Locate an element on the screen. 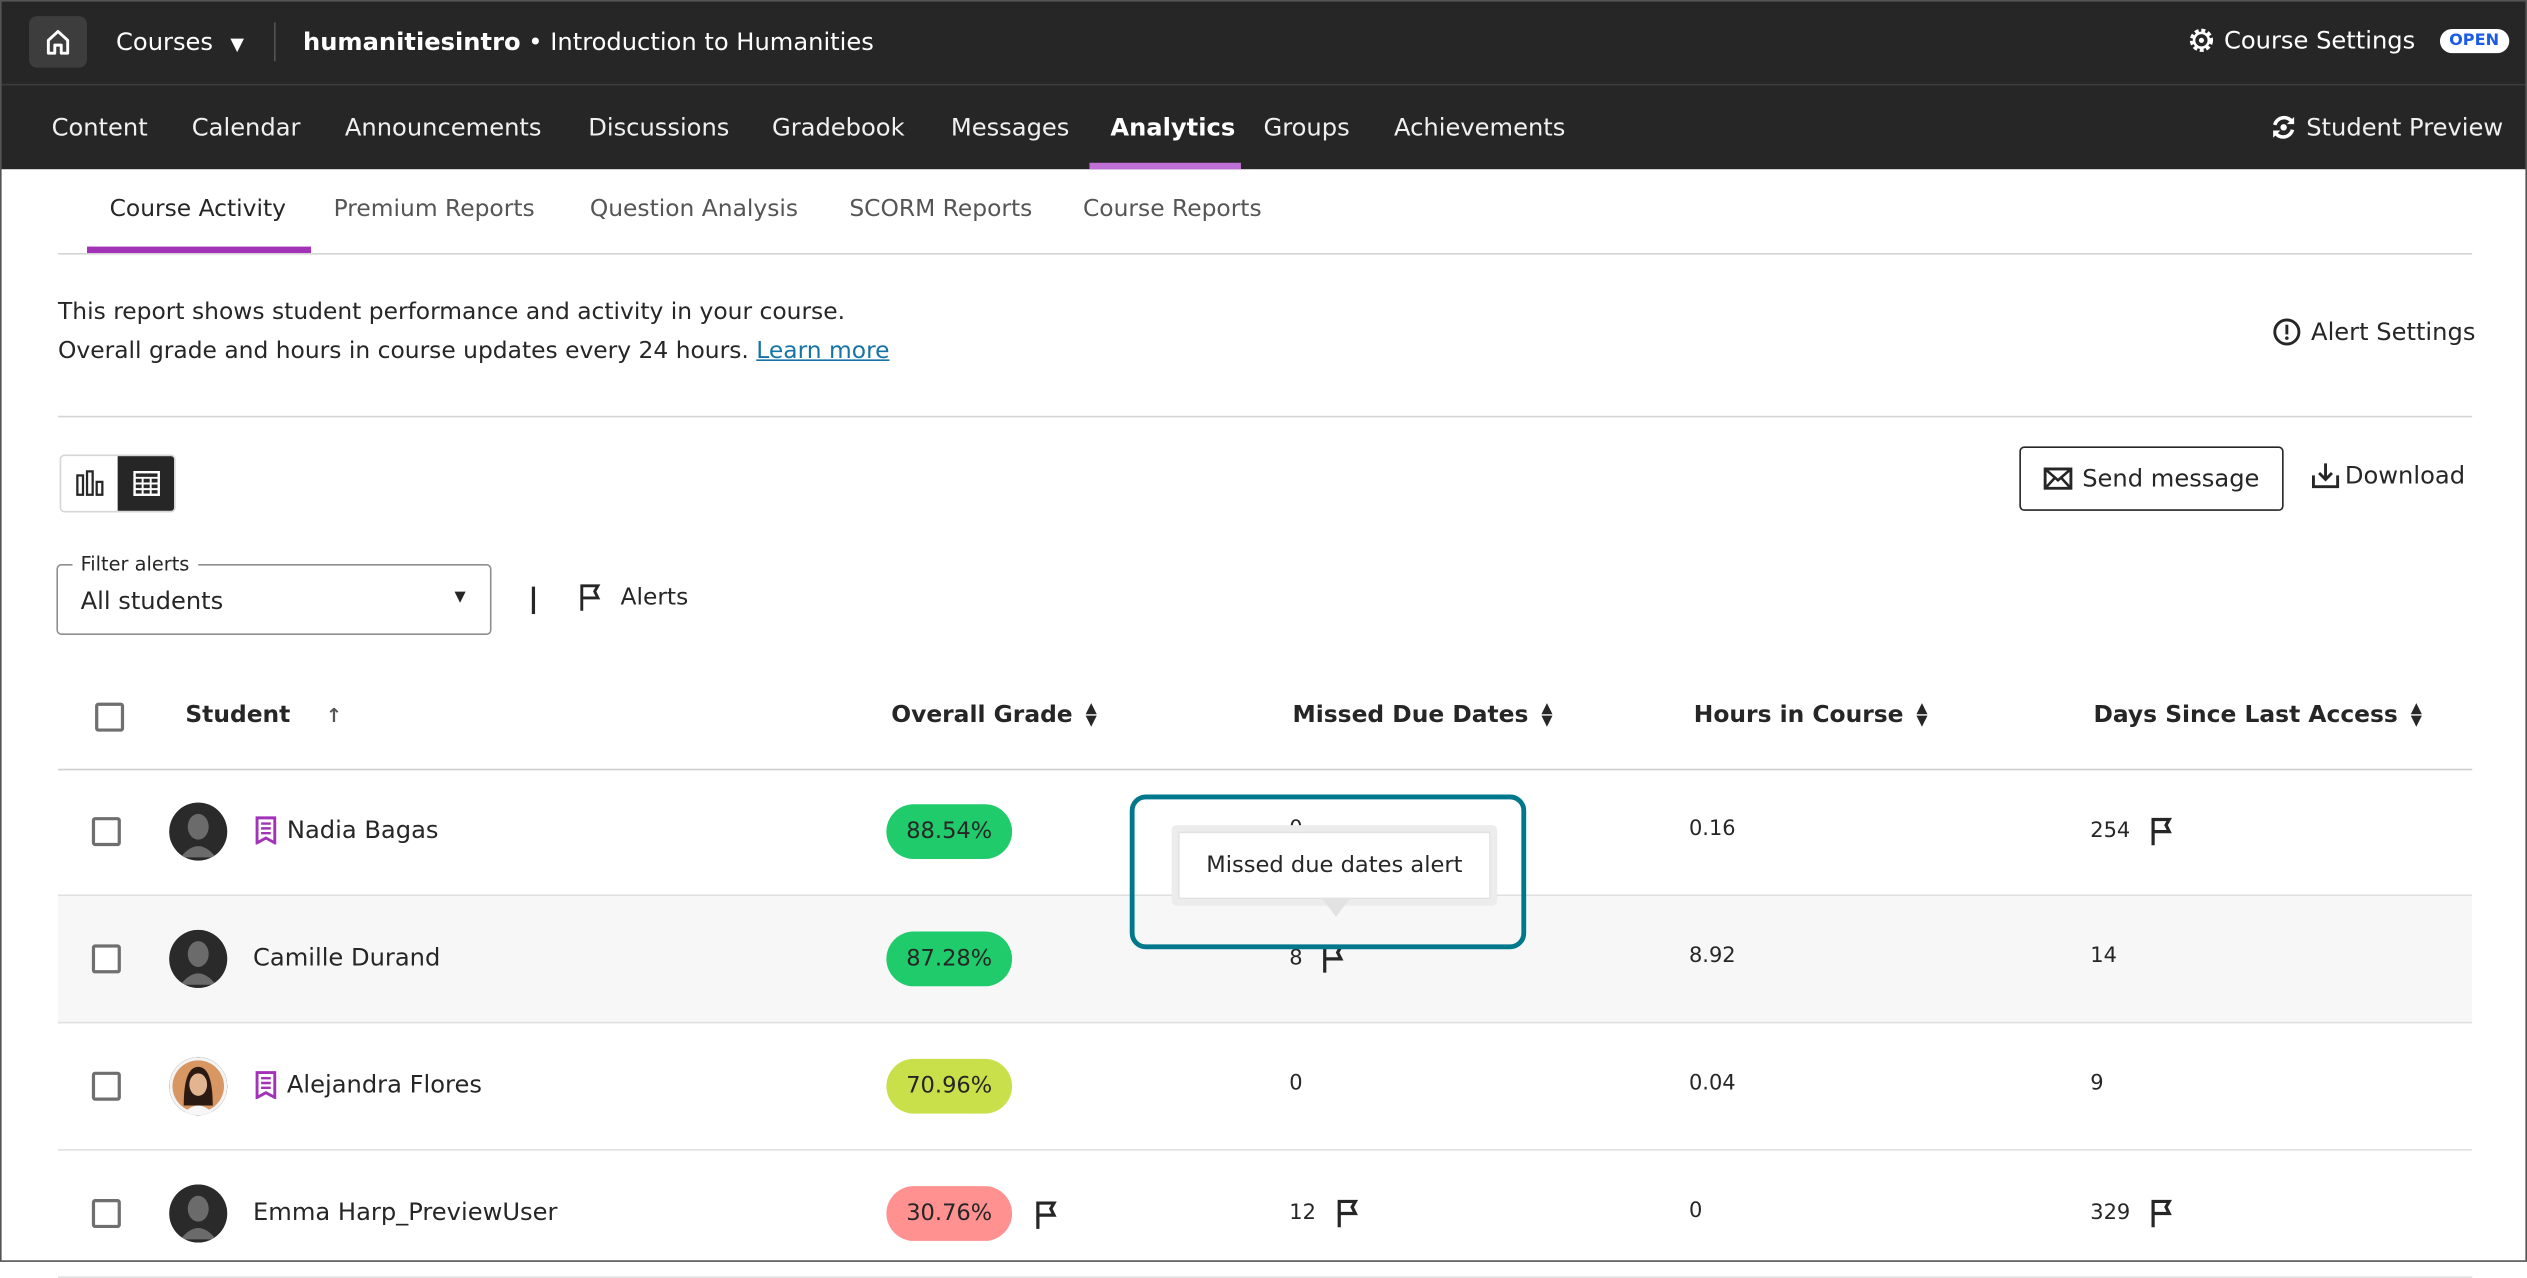 The height and width of the screenshot is (1278, 2527). student-name: Camille Durand is located at coordinates (347, 957).